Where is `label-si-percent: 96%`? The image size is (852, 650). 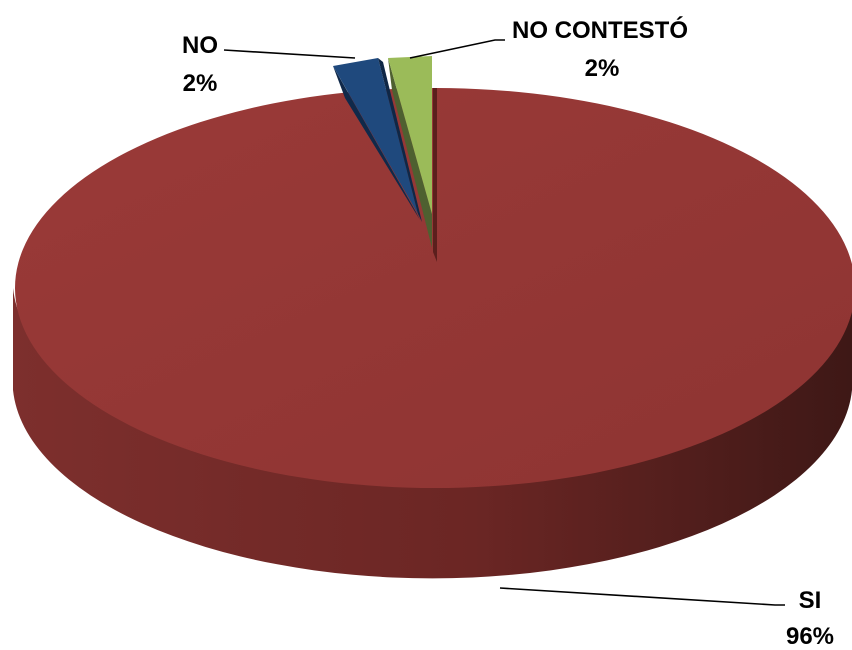
label-si-percent: 96% is located at coordinates (810, 636).